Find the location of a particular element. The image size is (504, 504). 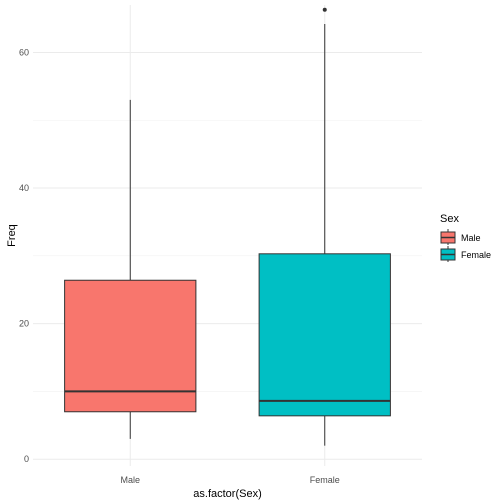

y-tick-label: 60 is located at coordinates (24, 52).